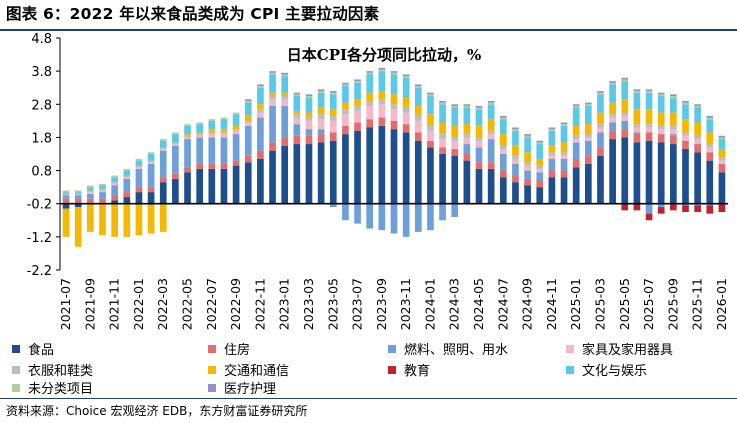 Image resolution: width=737 pixels, height=423 pixels. What do you see at coordinates (648, 304) in the screenshot?
I see `x-tick-label: 2025-07` at bounding box center [648, 304].